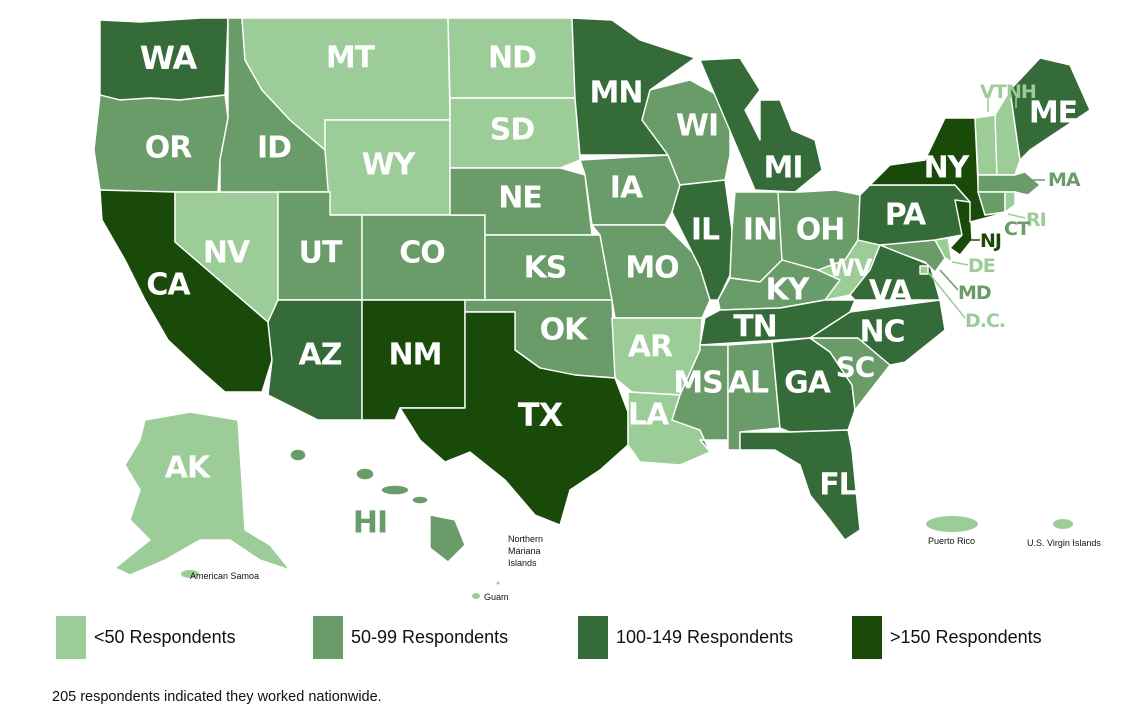 This screenshot has height=722, width=1146. What do you see at coordinates (1007, 132) in the screenshot?
I see `state-nh` at bounding box center [1007, 132].